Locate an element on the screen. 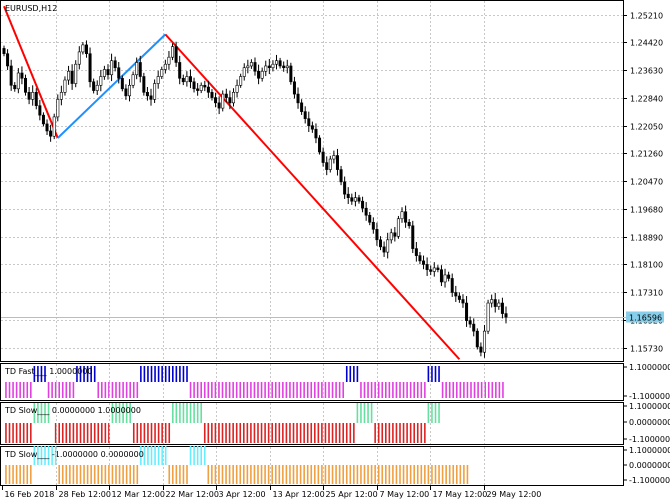  td-slow-panel-1-frame is located at coordinates (312, 423).